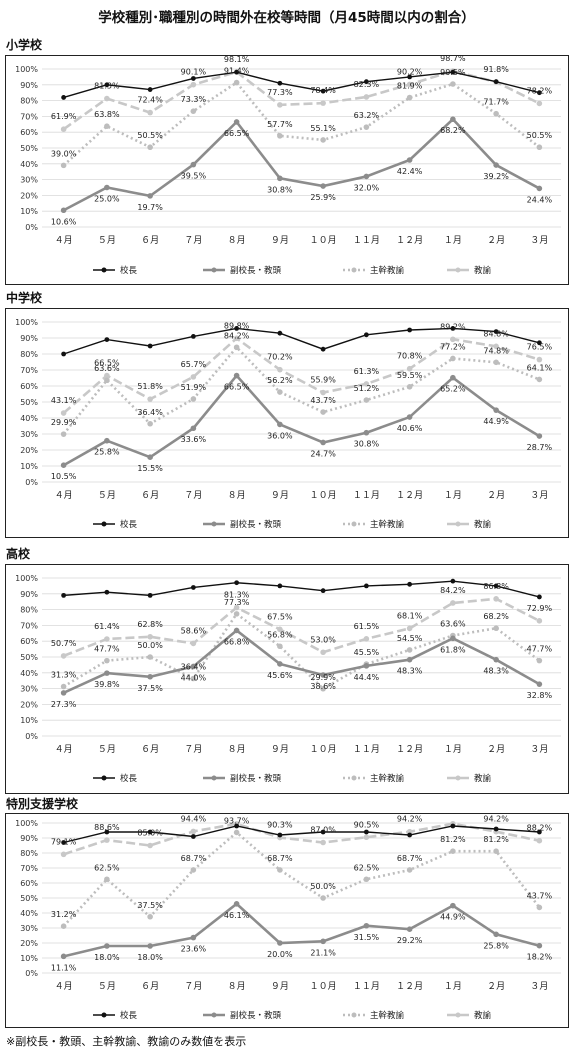 The image size is (573, 1051). Describe the element at coordinates (107, 363) in the screenshot. I see `data-label: 66.5%` at that location.